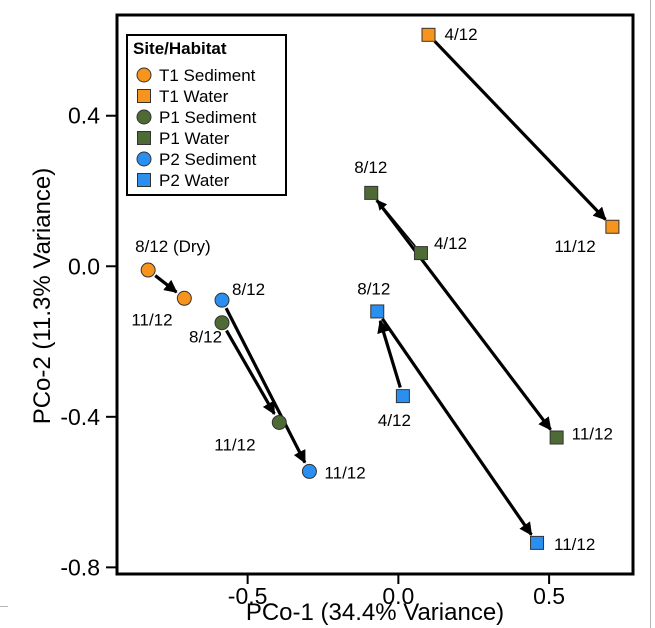  Describe the element at coordinates (144, 180) in the screenshot. I see `legend-marker-p2-water` at that location.